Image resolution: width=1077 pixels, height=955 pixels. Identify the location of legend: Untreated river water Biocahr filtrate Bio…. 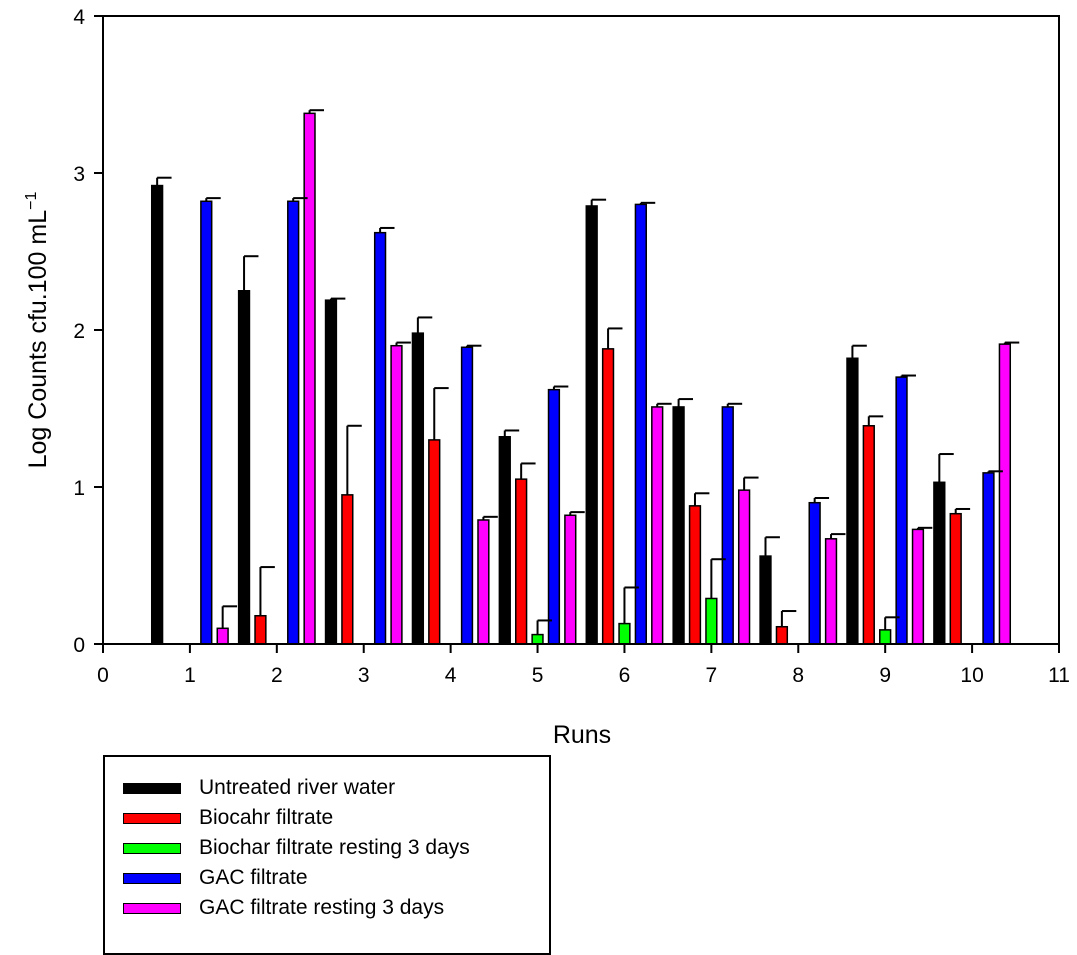
(327, 855).